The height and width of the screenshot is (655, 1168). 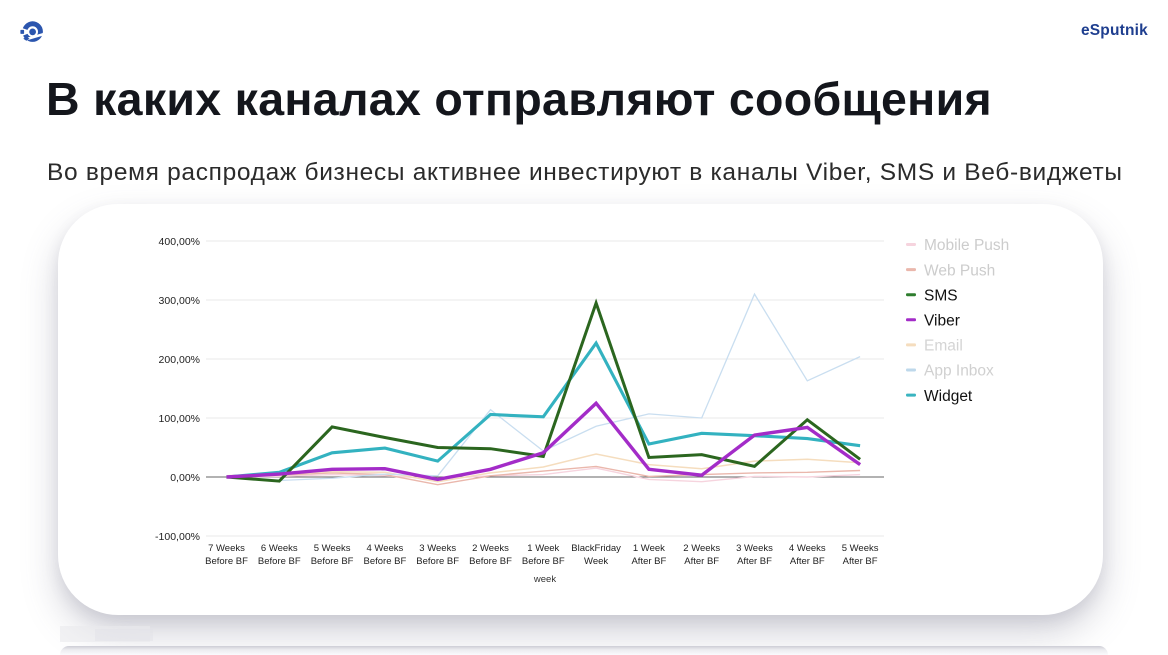 What do you see at coordinates (941, 295) in the screenshot?
I see `svg-text: SMS` at bounding box center [941, 295].